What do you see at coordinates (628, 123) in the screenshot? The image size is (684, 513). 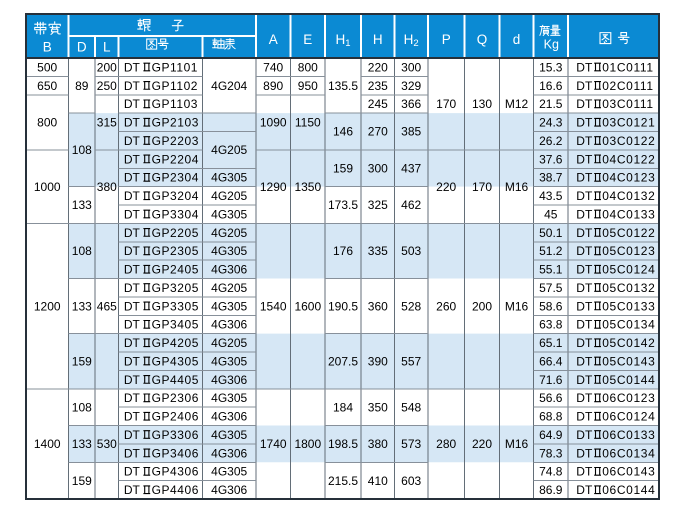 I see `svg-text: 03C0121` at bounding box center [628, 123].